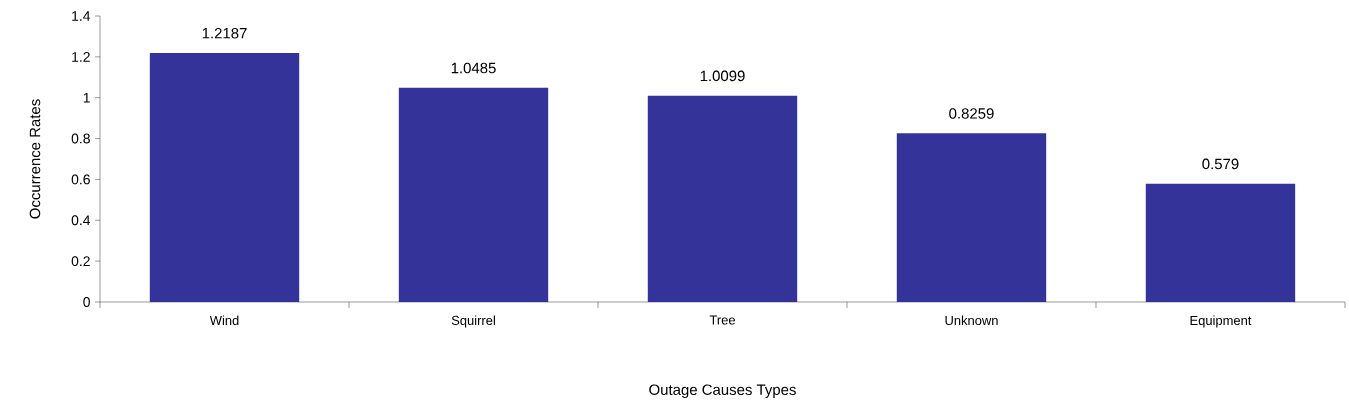  Describe the element at coordinates (81, 56) in the screenshot. I see `y-tick-label: 1.2` at that location.